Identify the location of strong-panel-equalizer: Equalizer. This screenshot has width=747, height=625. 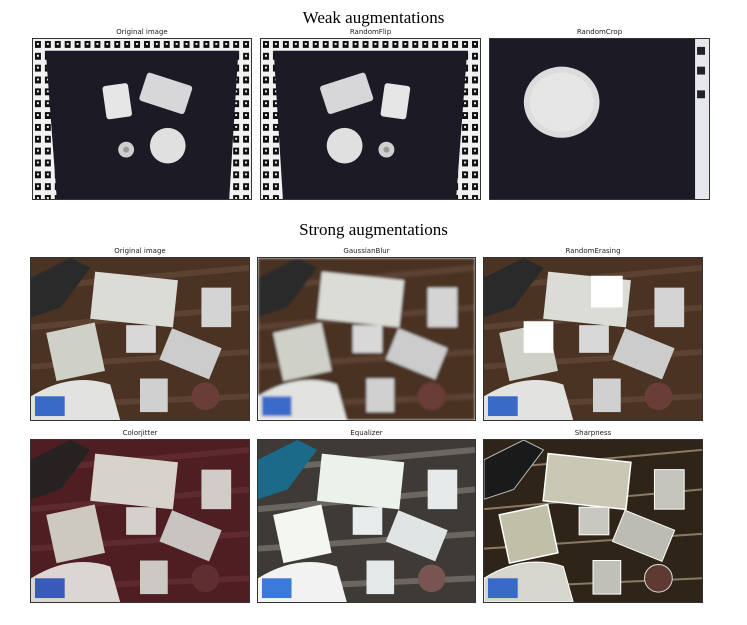
(366, 516).